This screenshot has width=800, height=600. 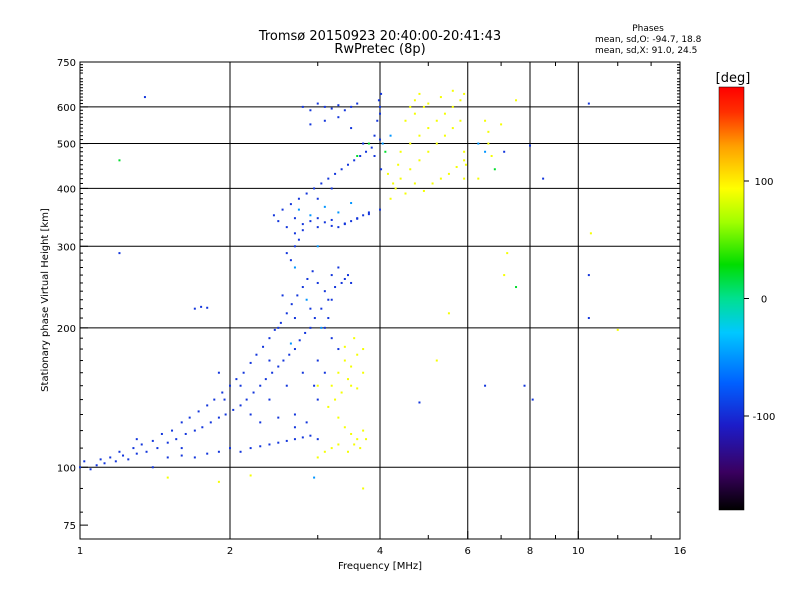 I want to click on x-tick-label: 4, so click(x=380, y=551).